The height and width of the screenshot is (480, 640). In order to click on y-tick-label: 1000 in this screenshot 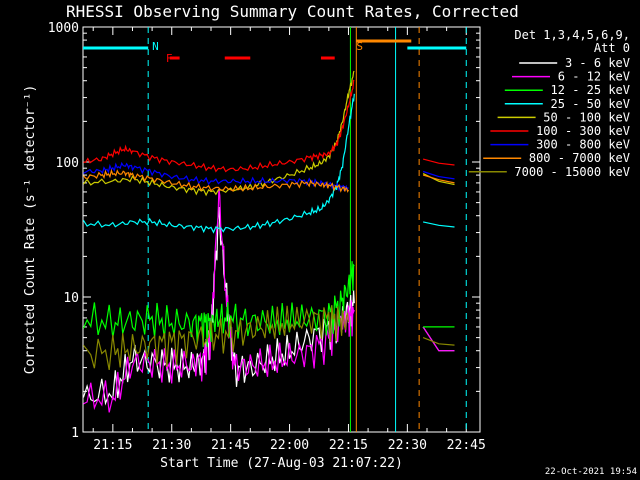, I will do `click(63, 28)`.